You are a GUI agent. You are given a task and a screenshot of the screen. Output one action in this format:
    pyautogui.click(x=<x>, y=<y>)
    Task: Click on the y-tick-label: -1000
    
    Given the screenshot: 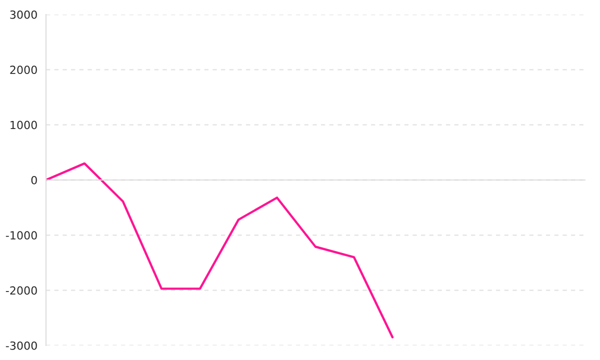 What is the action you would take?
    pyautogui.click(x=21, y=235)
    